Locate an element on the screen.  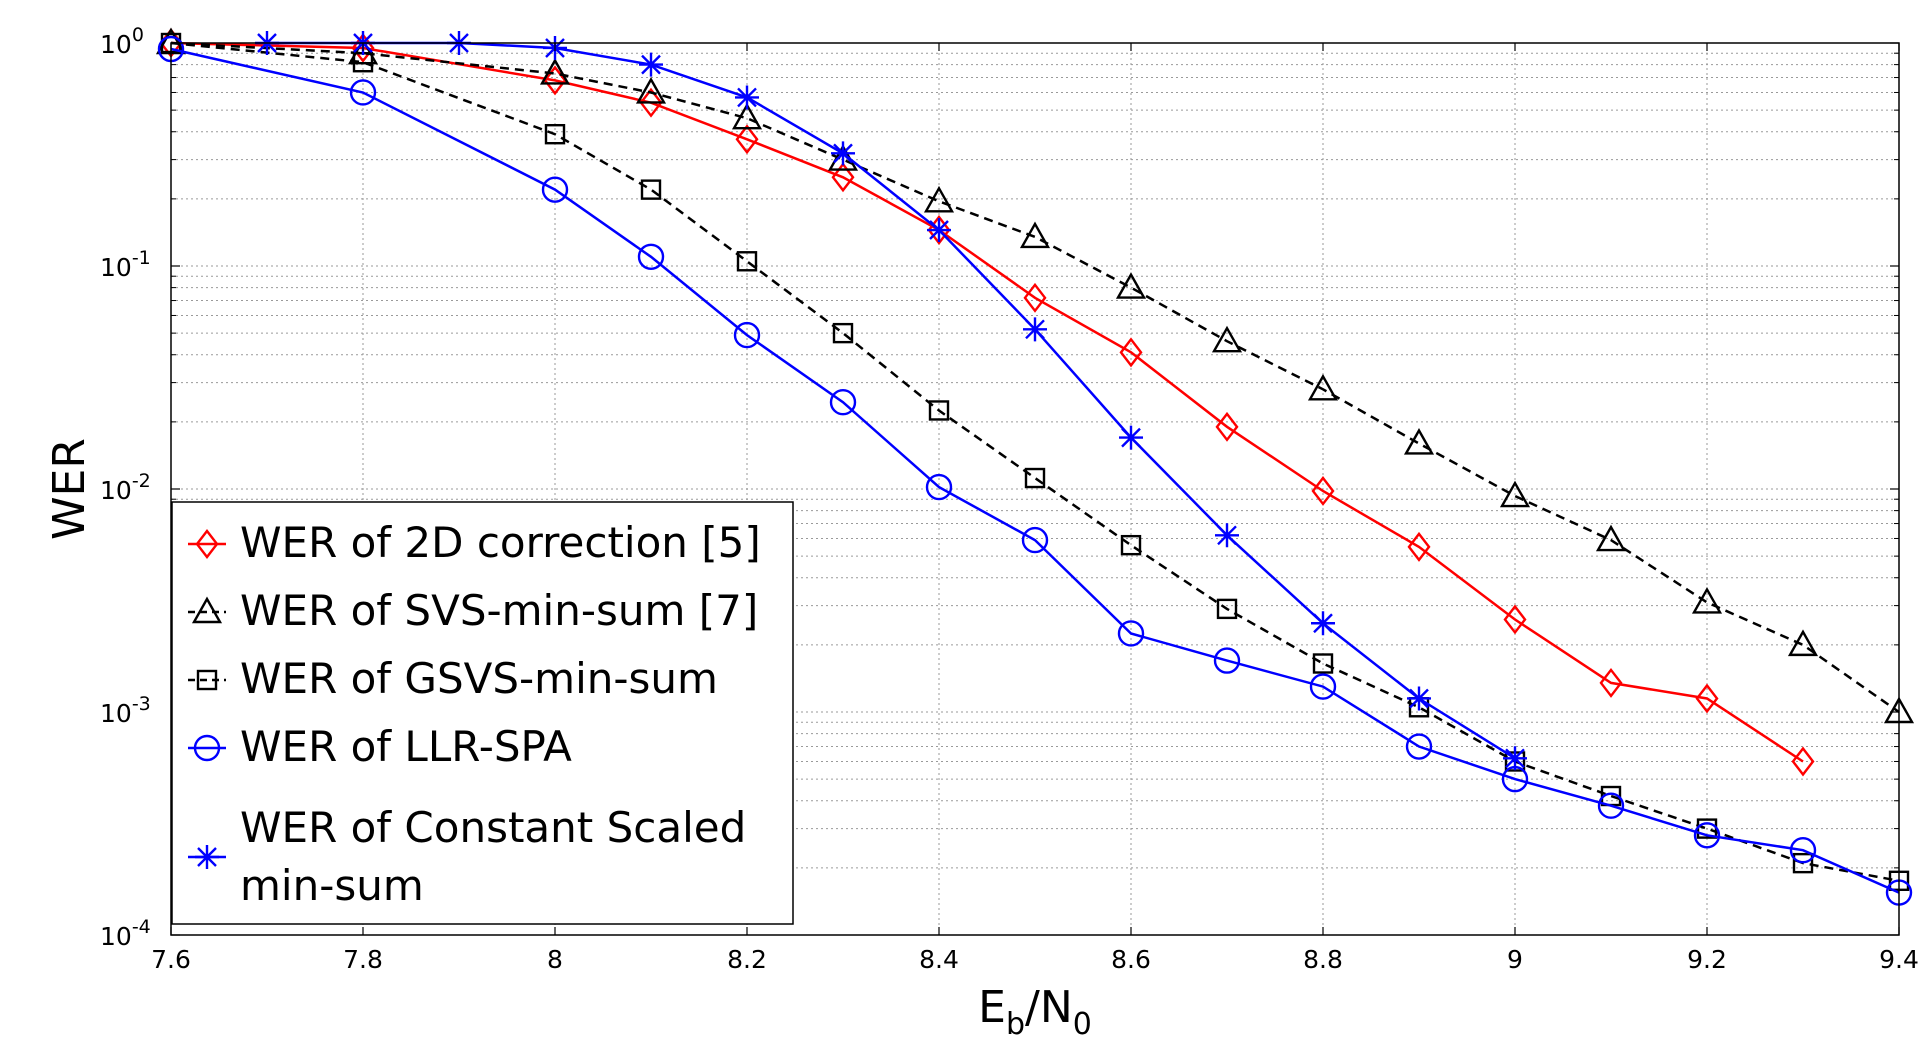
legend-label-llr-spa: WER of LLR-SPA is located at coordinates (406, 746).